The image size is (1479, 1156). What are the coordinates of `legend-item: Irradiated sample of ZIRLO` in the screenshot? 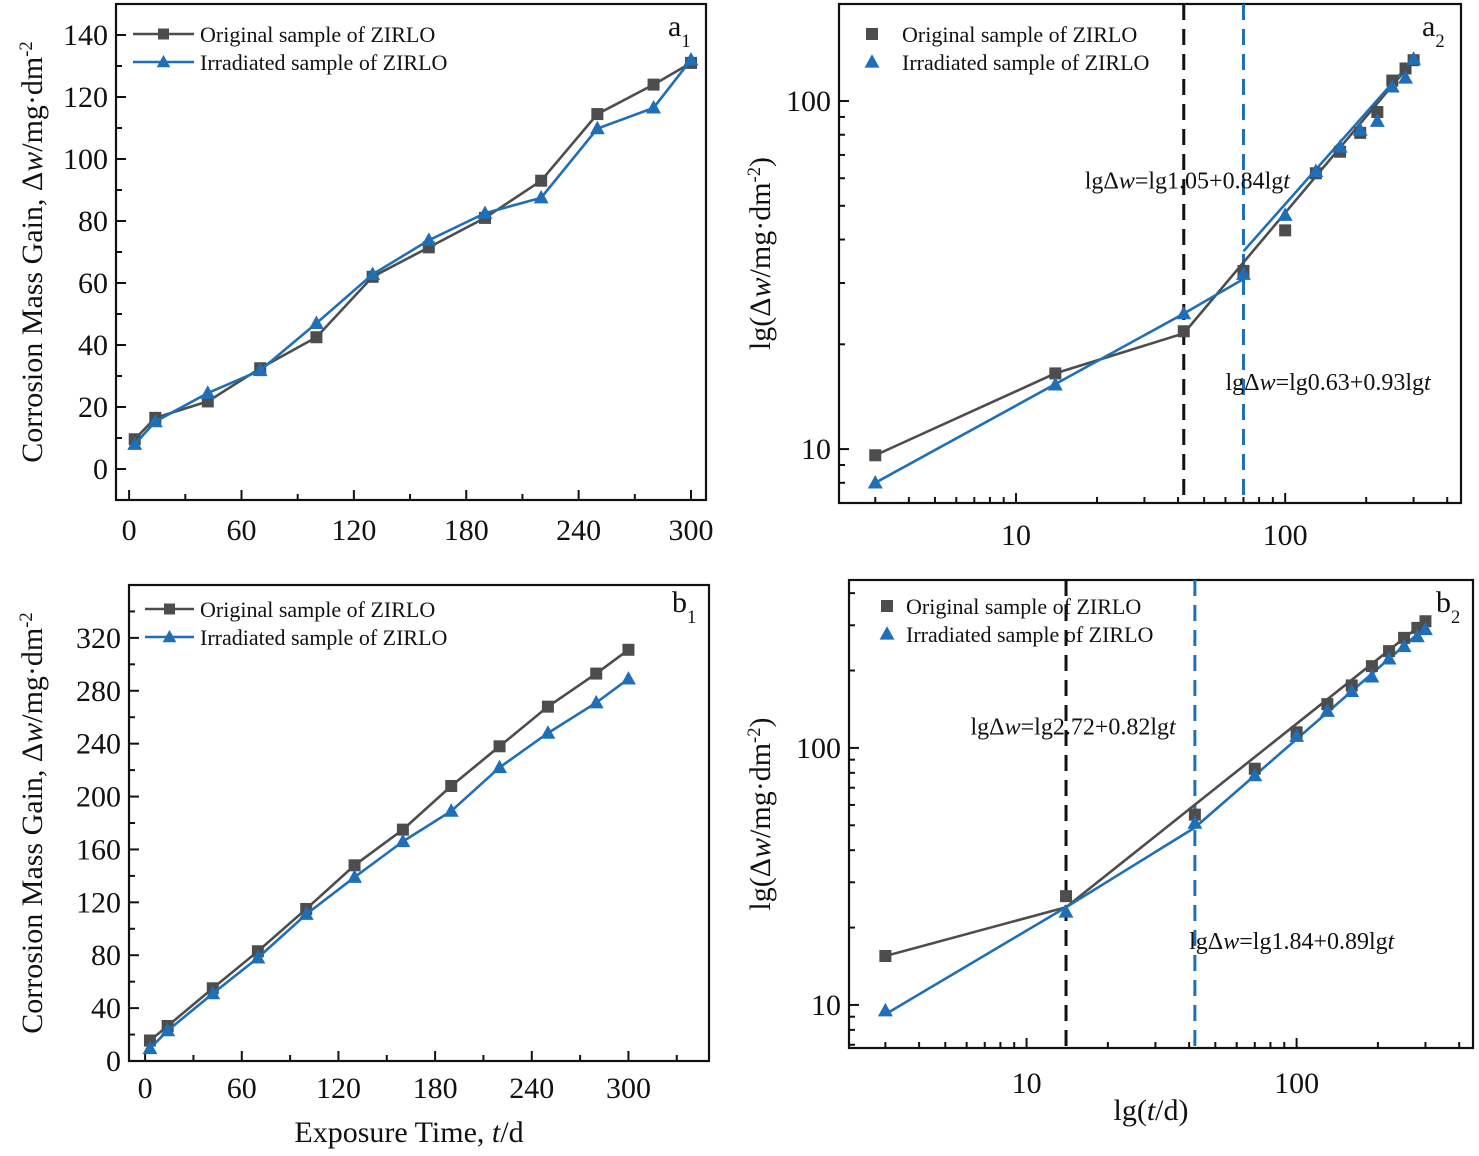 It's located at (290, 62).